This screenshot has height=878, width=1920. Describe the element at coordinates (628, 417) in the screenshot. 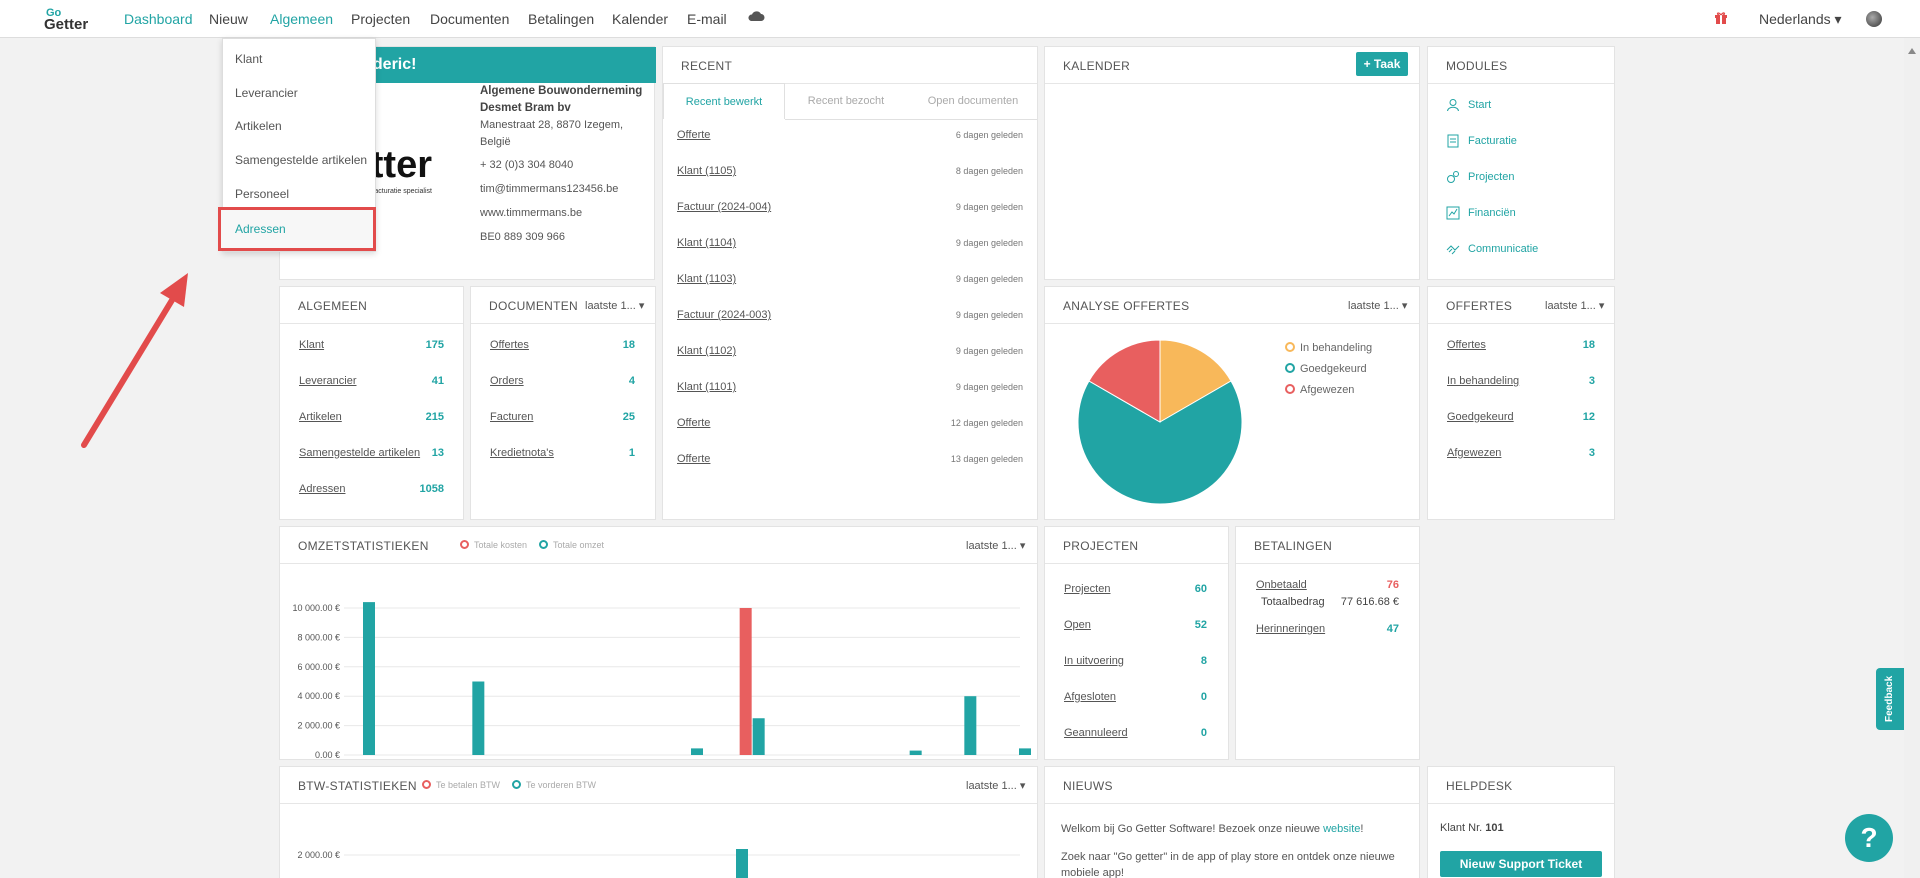

I see `documenten-row-value: 25` at that location.